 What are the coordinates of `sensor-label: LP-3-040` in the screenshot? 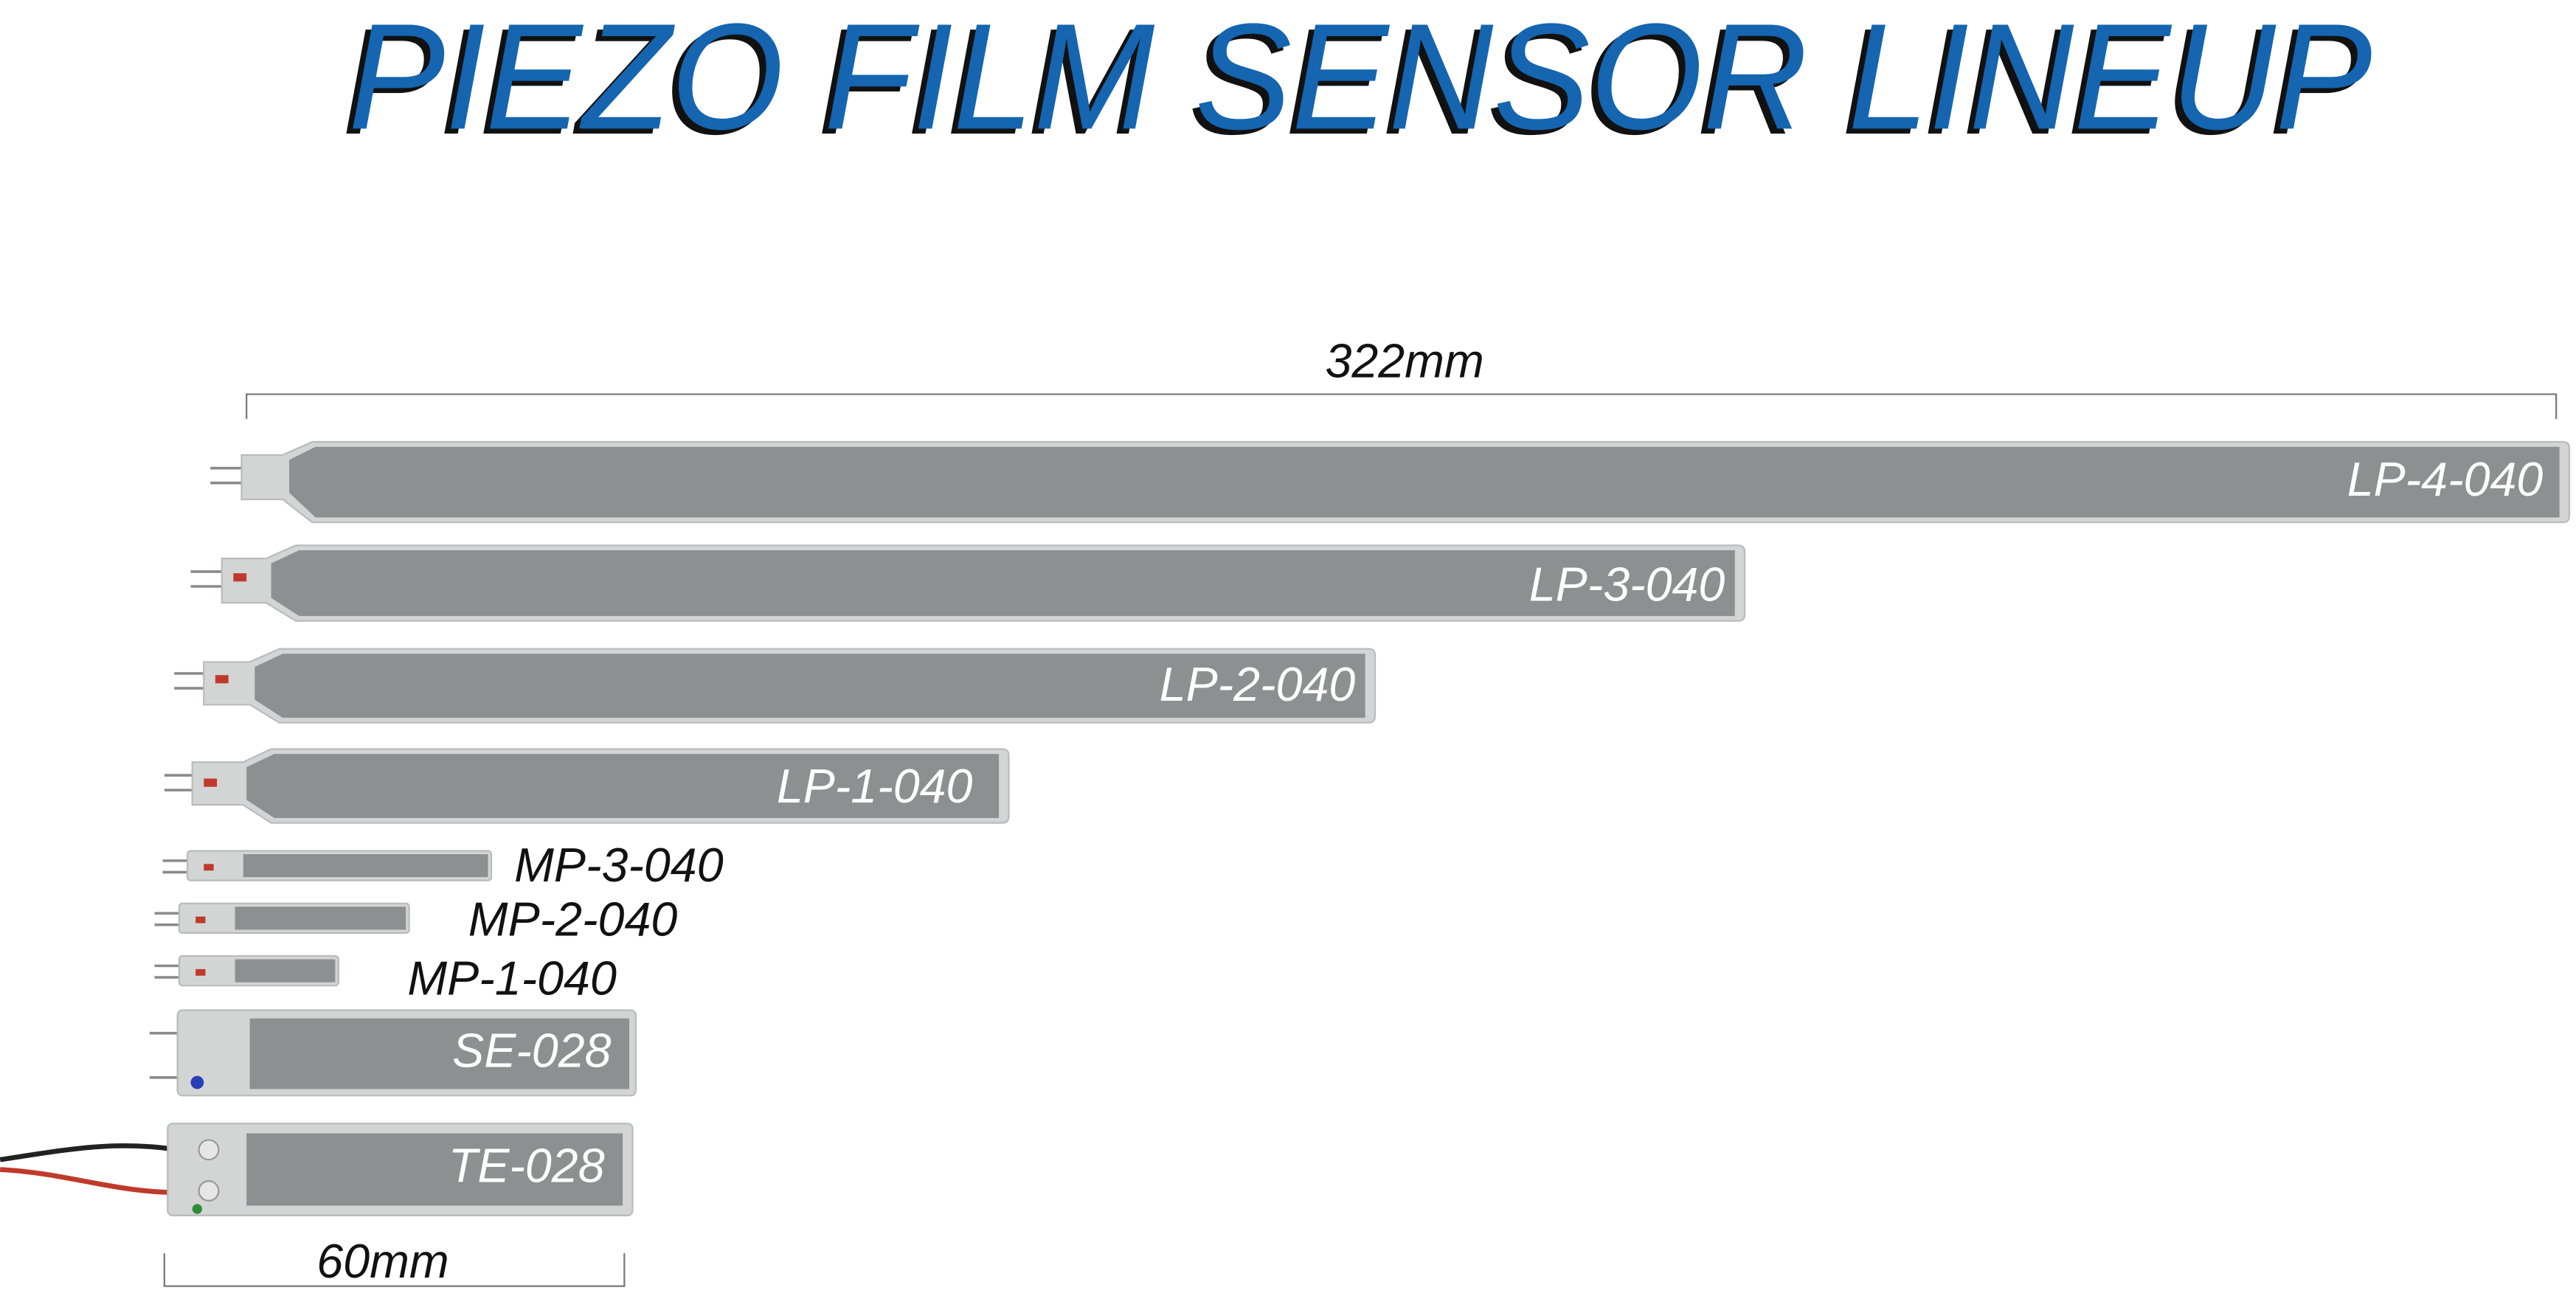 It's located at (1627, 584).